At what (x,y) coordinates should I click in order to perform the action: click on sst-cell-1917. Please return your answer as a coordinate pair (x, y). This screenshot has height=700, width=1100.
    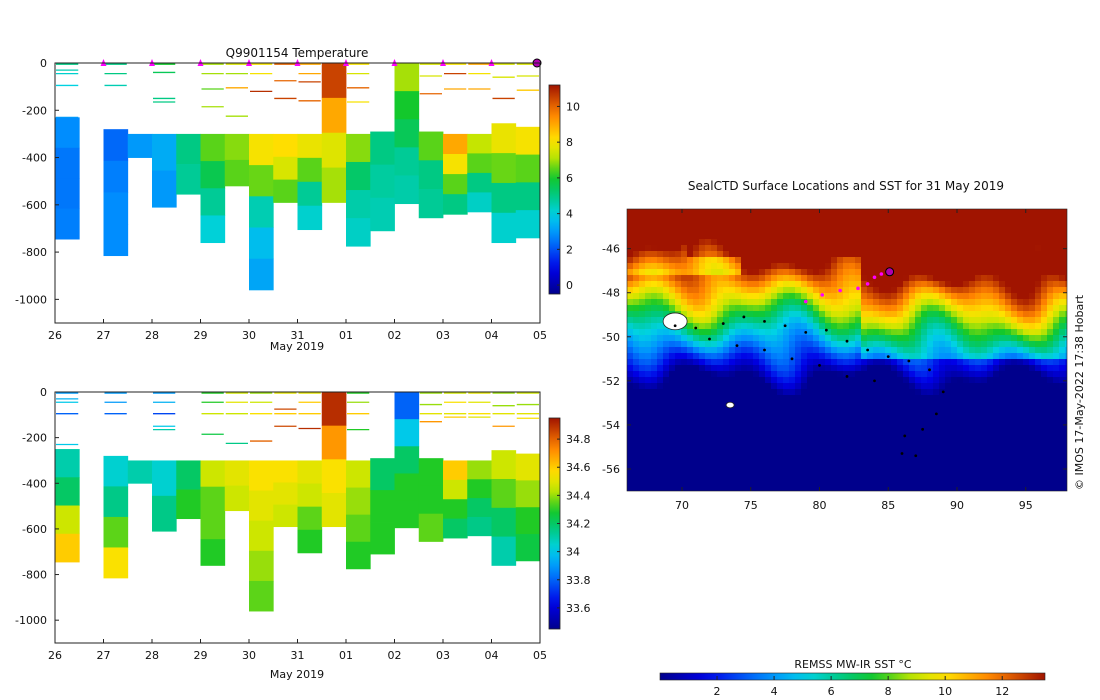
    Looking at the image, I should click on (1032, 362).